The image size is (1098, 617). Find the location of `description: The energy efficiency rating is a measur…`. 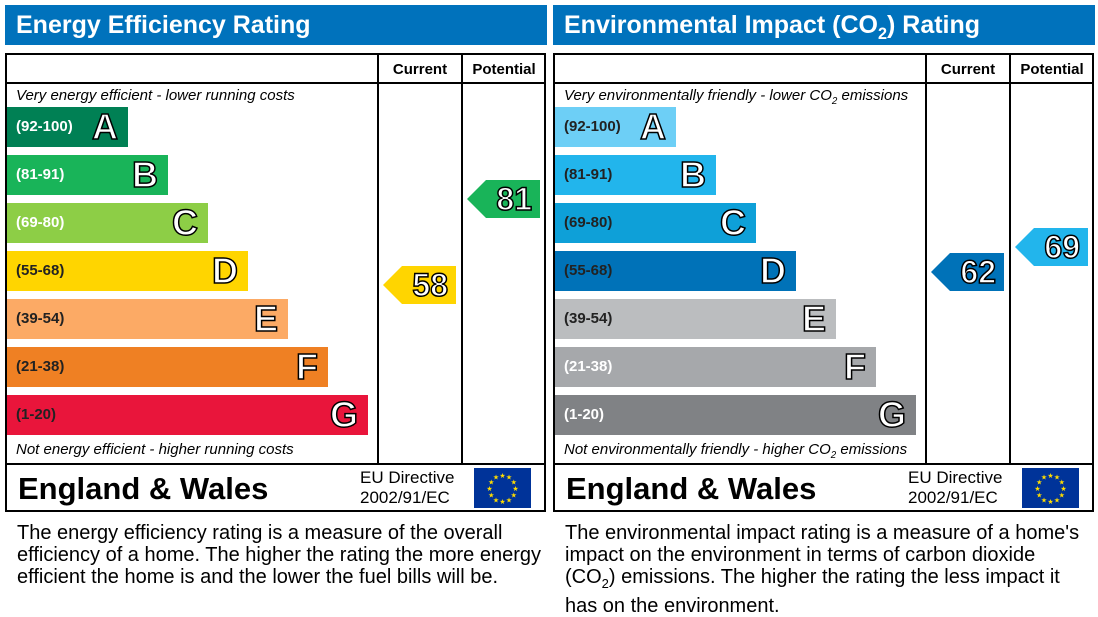

description: The energy efficiency rating is a measur… is located at coordinates (279, 555).